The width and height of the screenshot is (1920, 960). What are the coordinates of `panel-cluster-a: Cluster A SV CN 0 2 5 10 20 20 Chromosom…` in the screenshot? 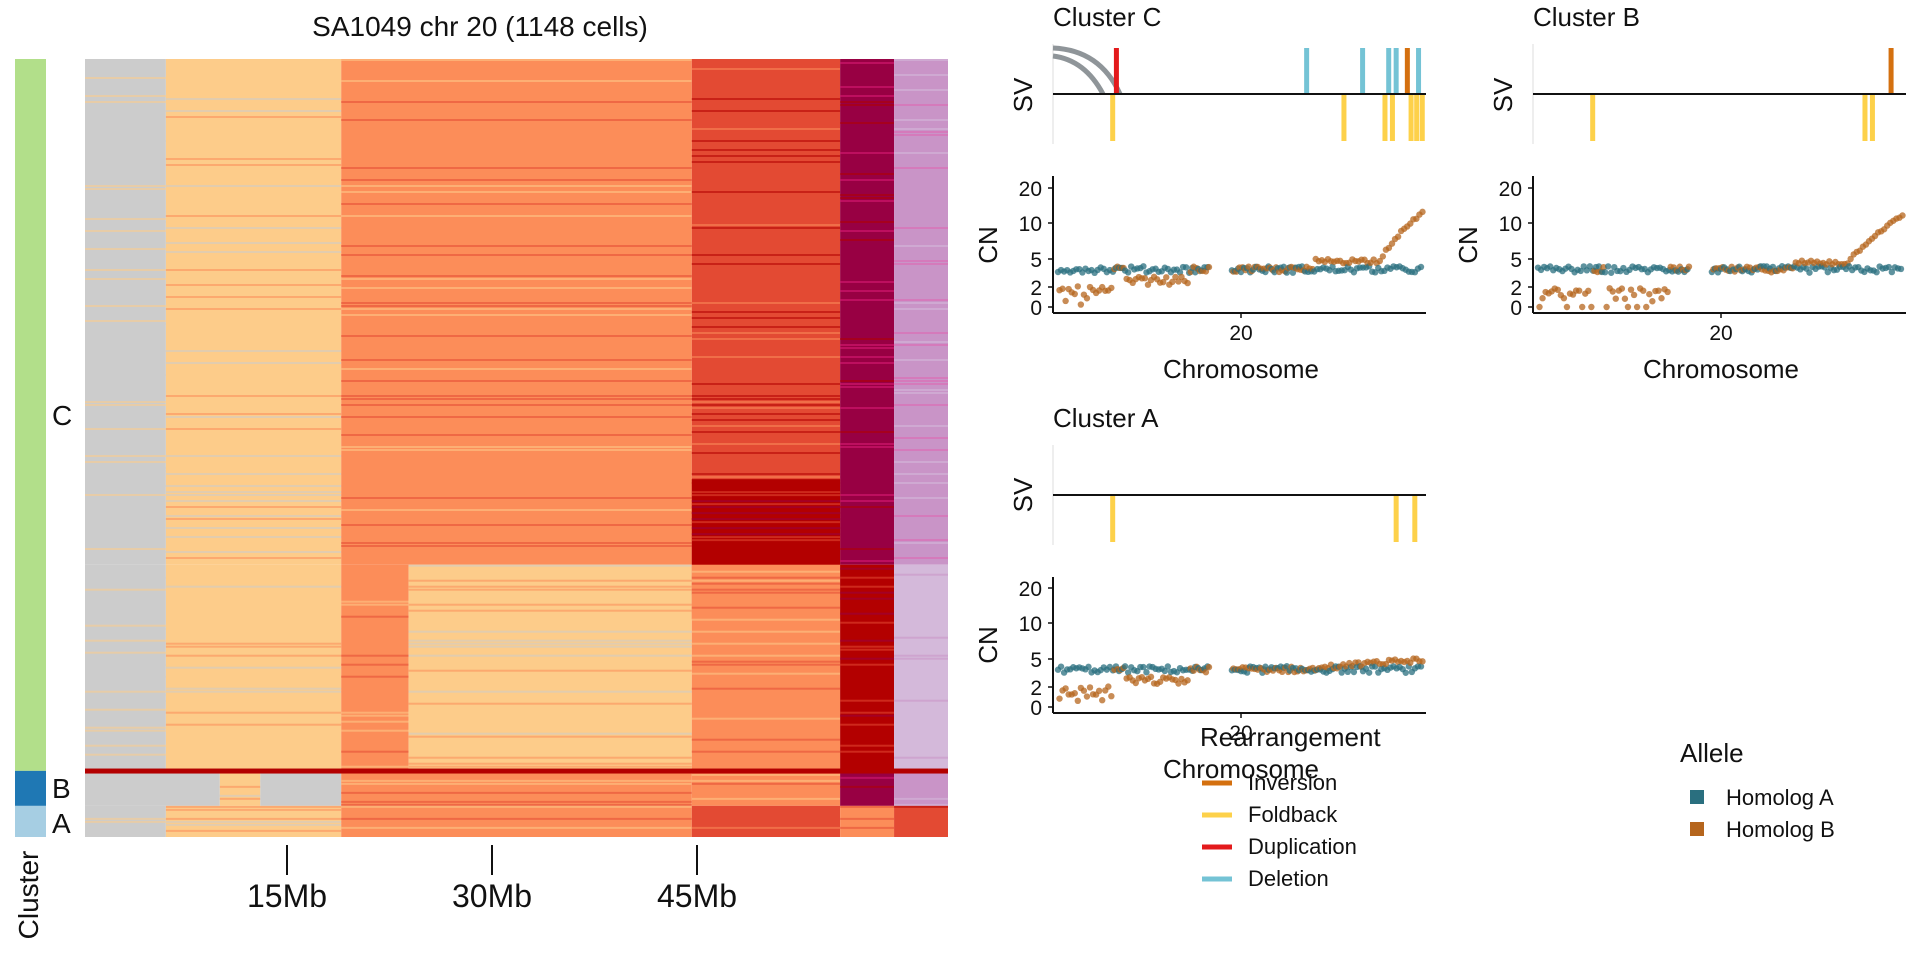 It's located at (1199, 593).